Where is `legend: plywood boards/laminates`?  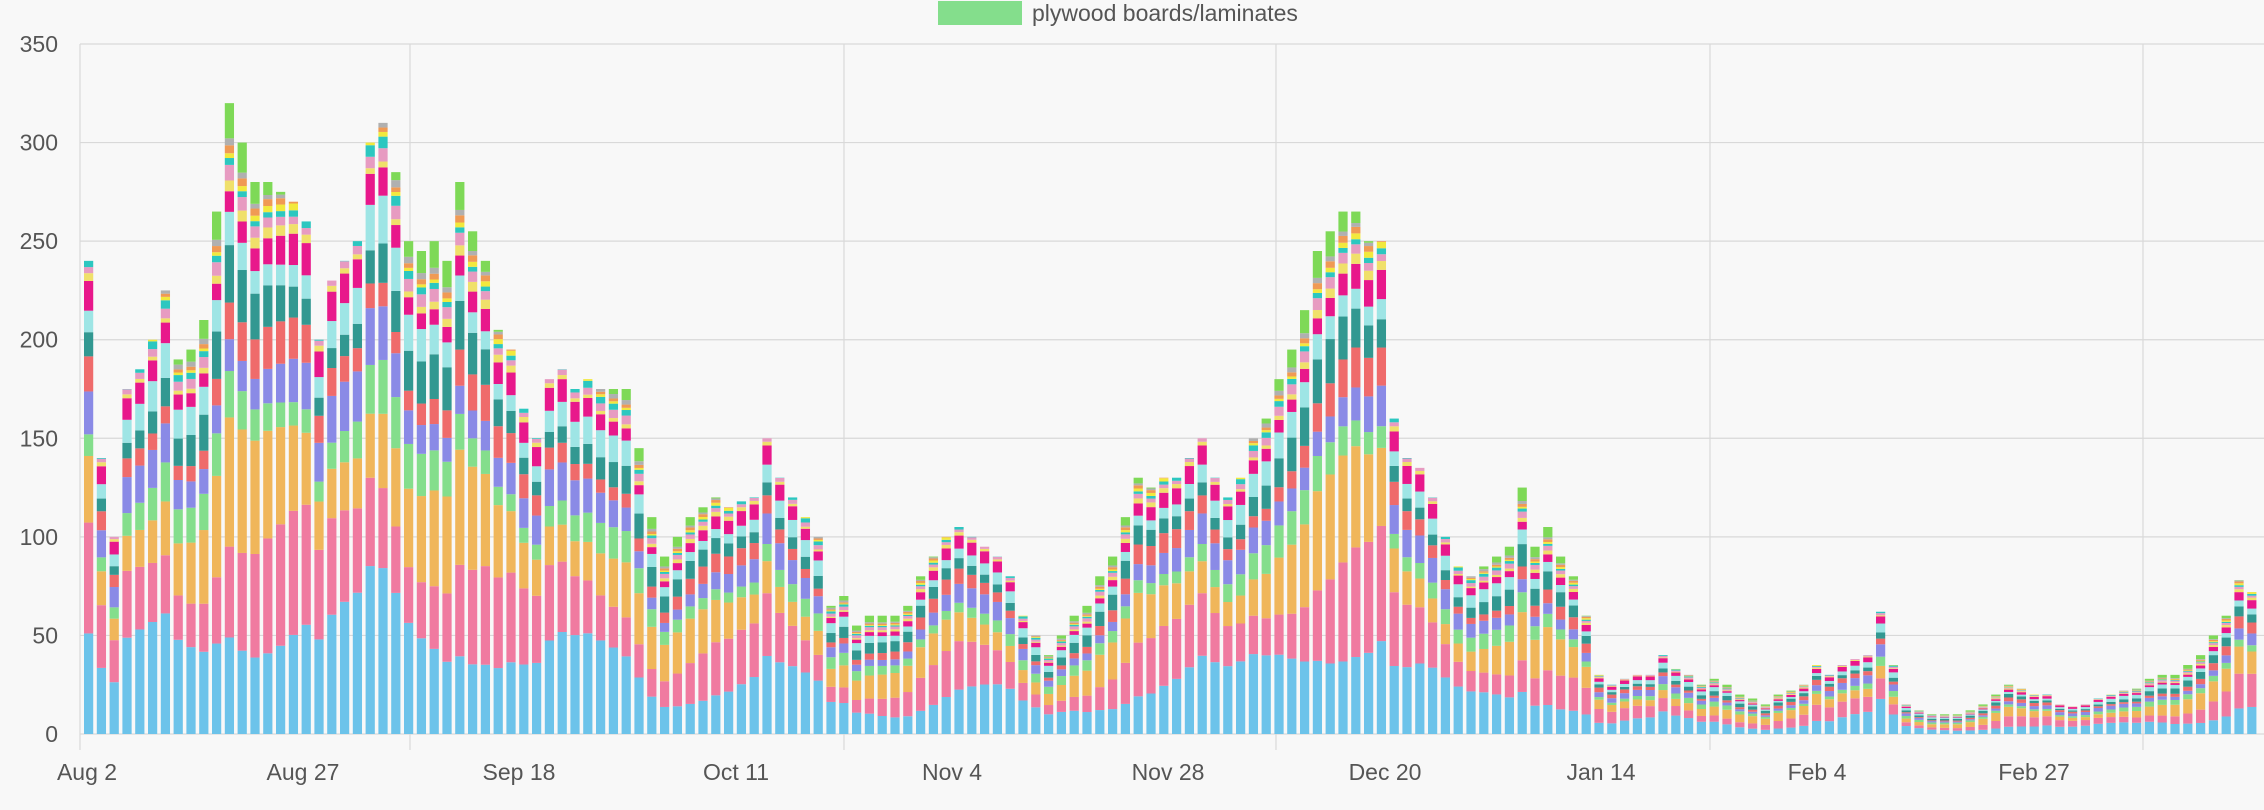 legend: plywood boards/laminates is located at coordinates (1118, 13).